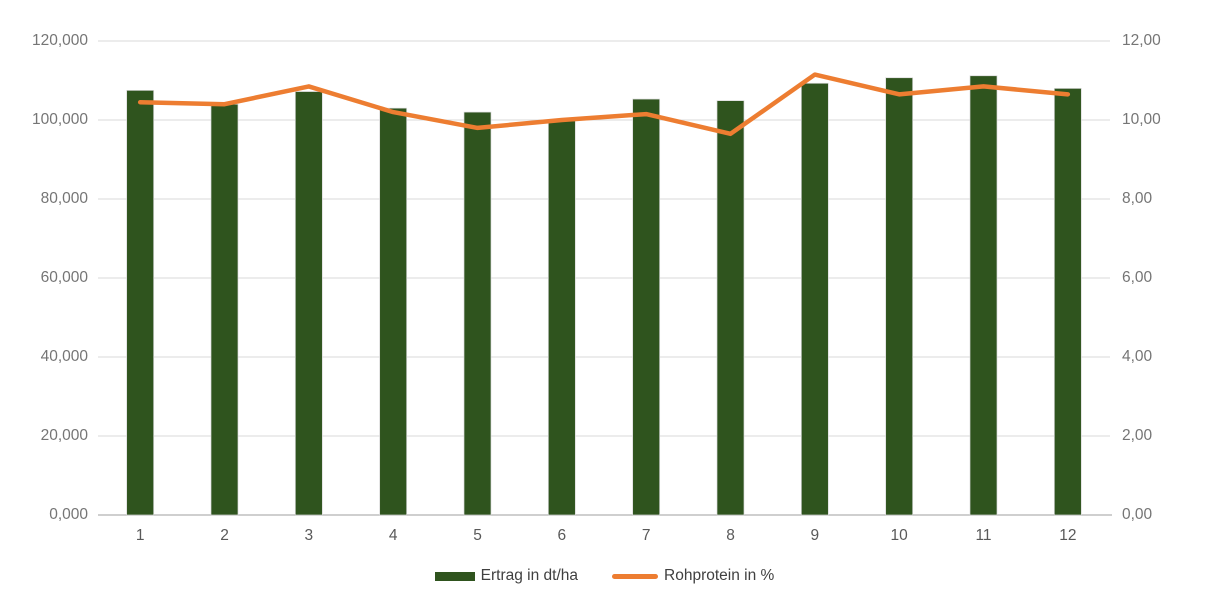  I want to click on y-axis-tick-right: 10,00, so click(1141, 119).